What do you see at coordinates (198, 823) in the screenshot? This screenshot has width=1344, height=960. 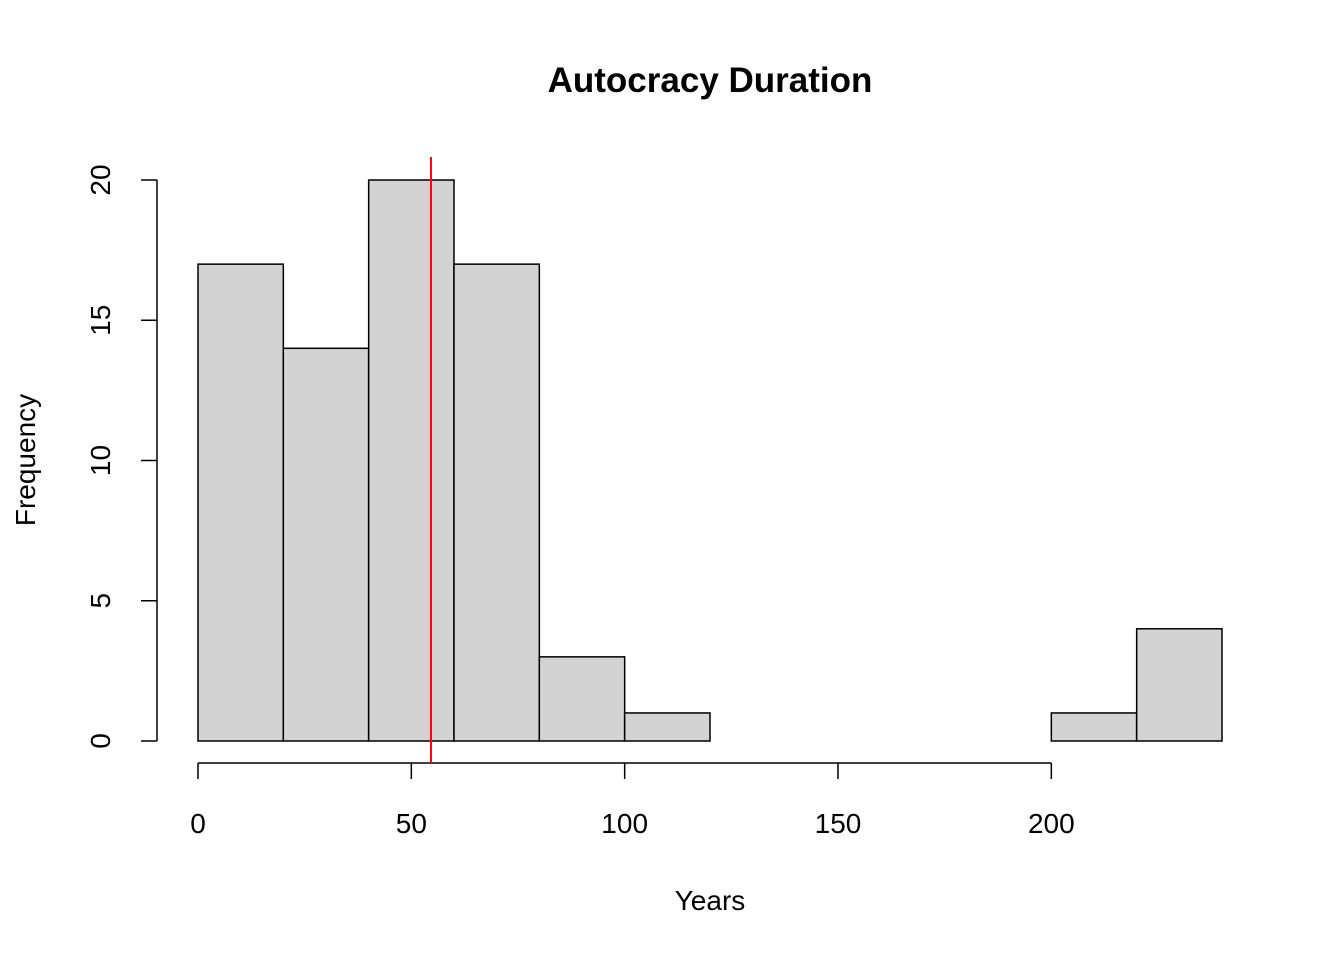 I see `x-tick-label: 0` at bounding box center [198, 823].